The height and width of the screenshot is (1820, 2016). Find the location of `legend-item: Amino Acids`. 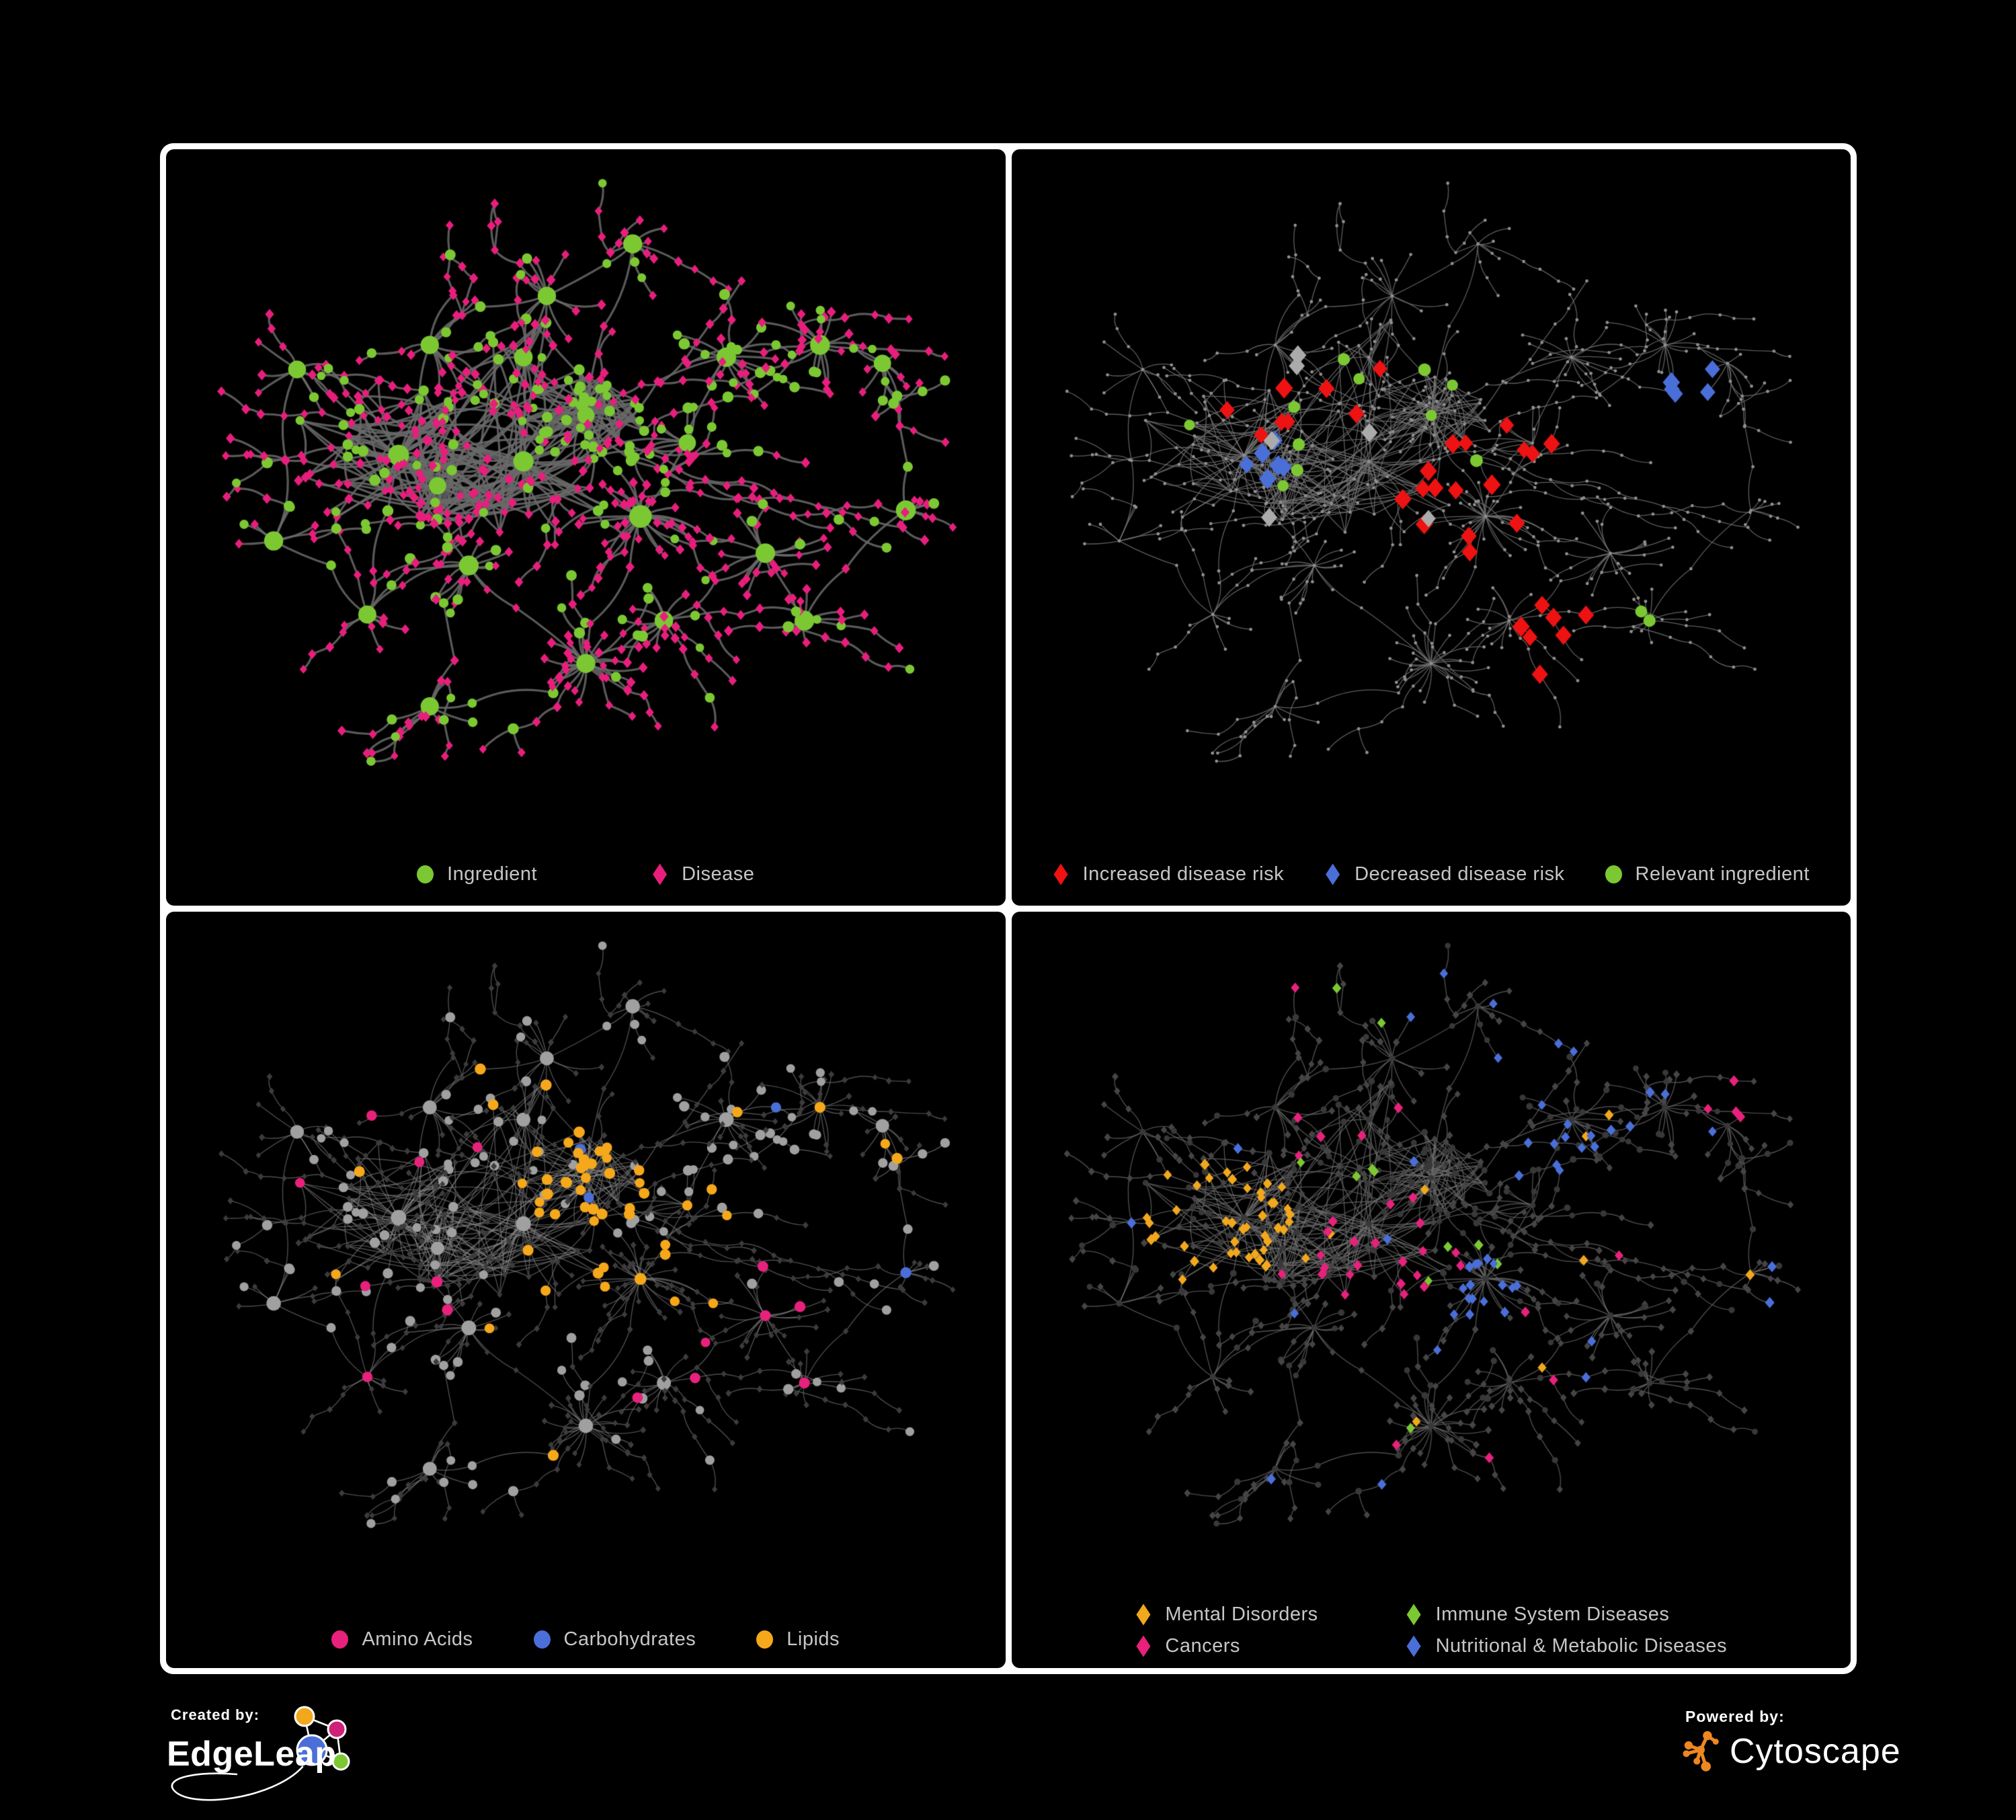

legend-item: Amino Acids is located at coordinates (402, 1639).